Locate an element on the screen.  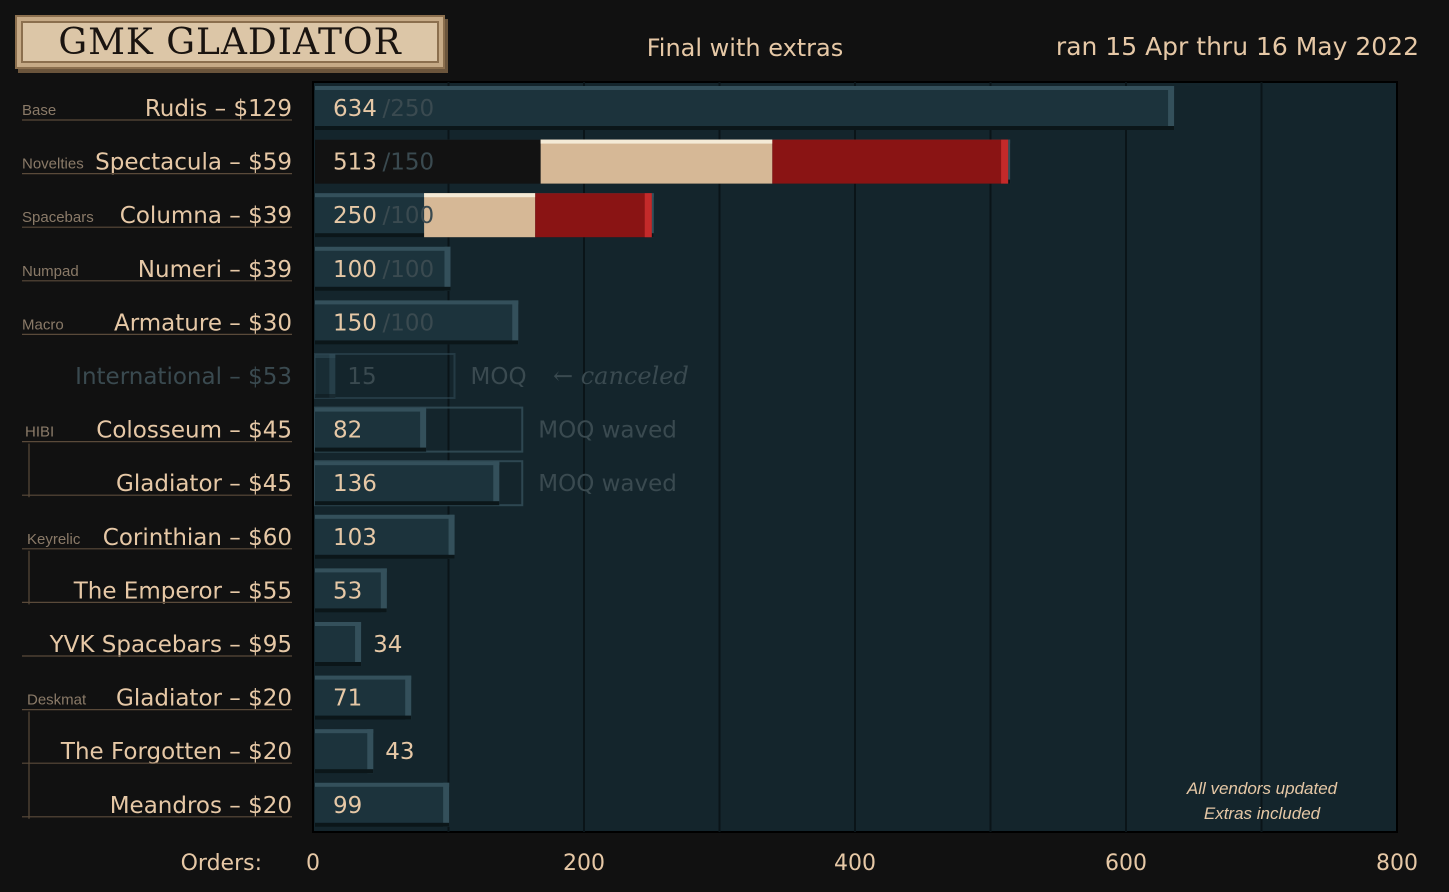
x-axis-label: Orders: is located at coordinates (221, 863).